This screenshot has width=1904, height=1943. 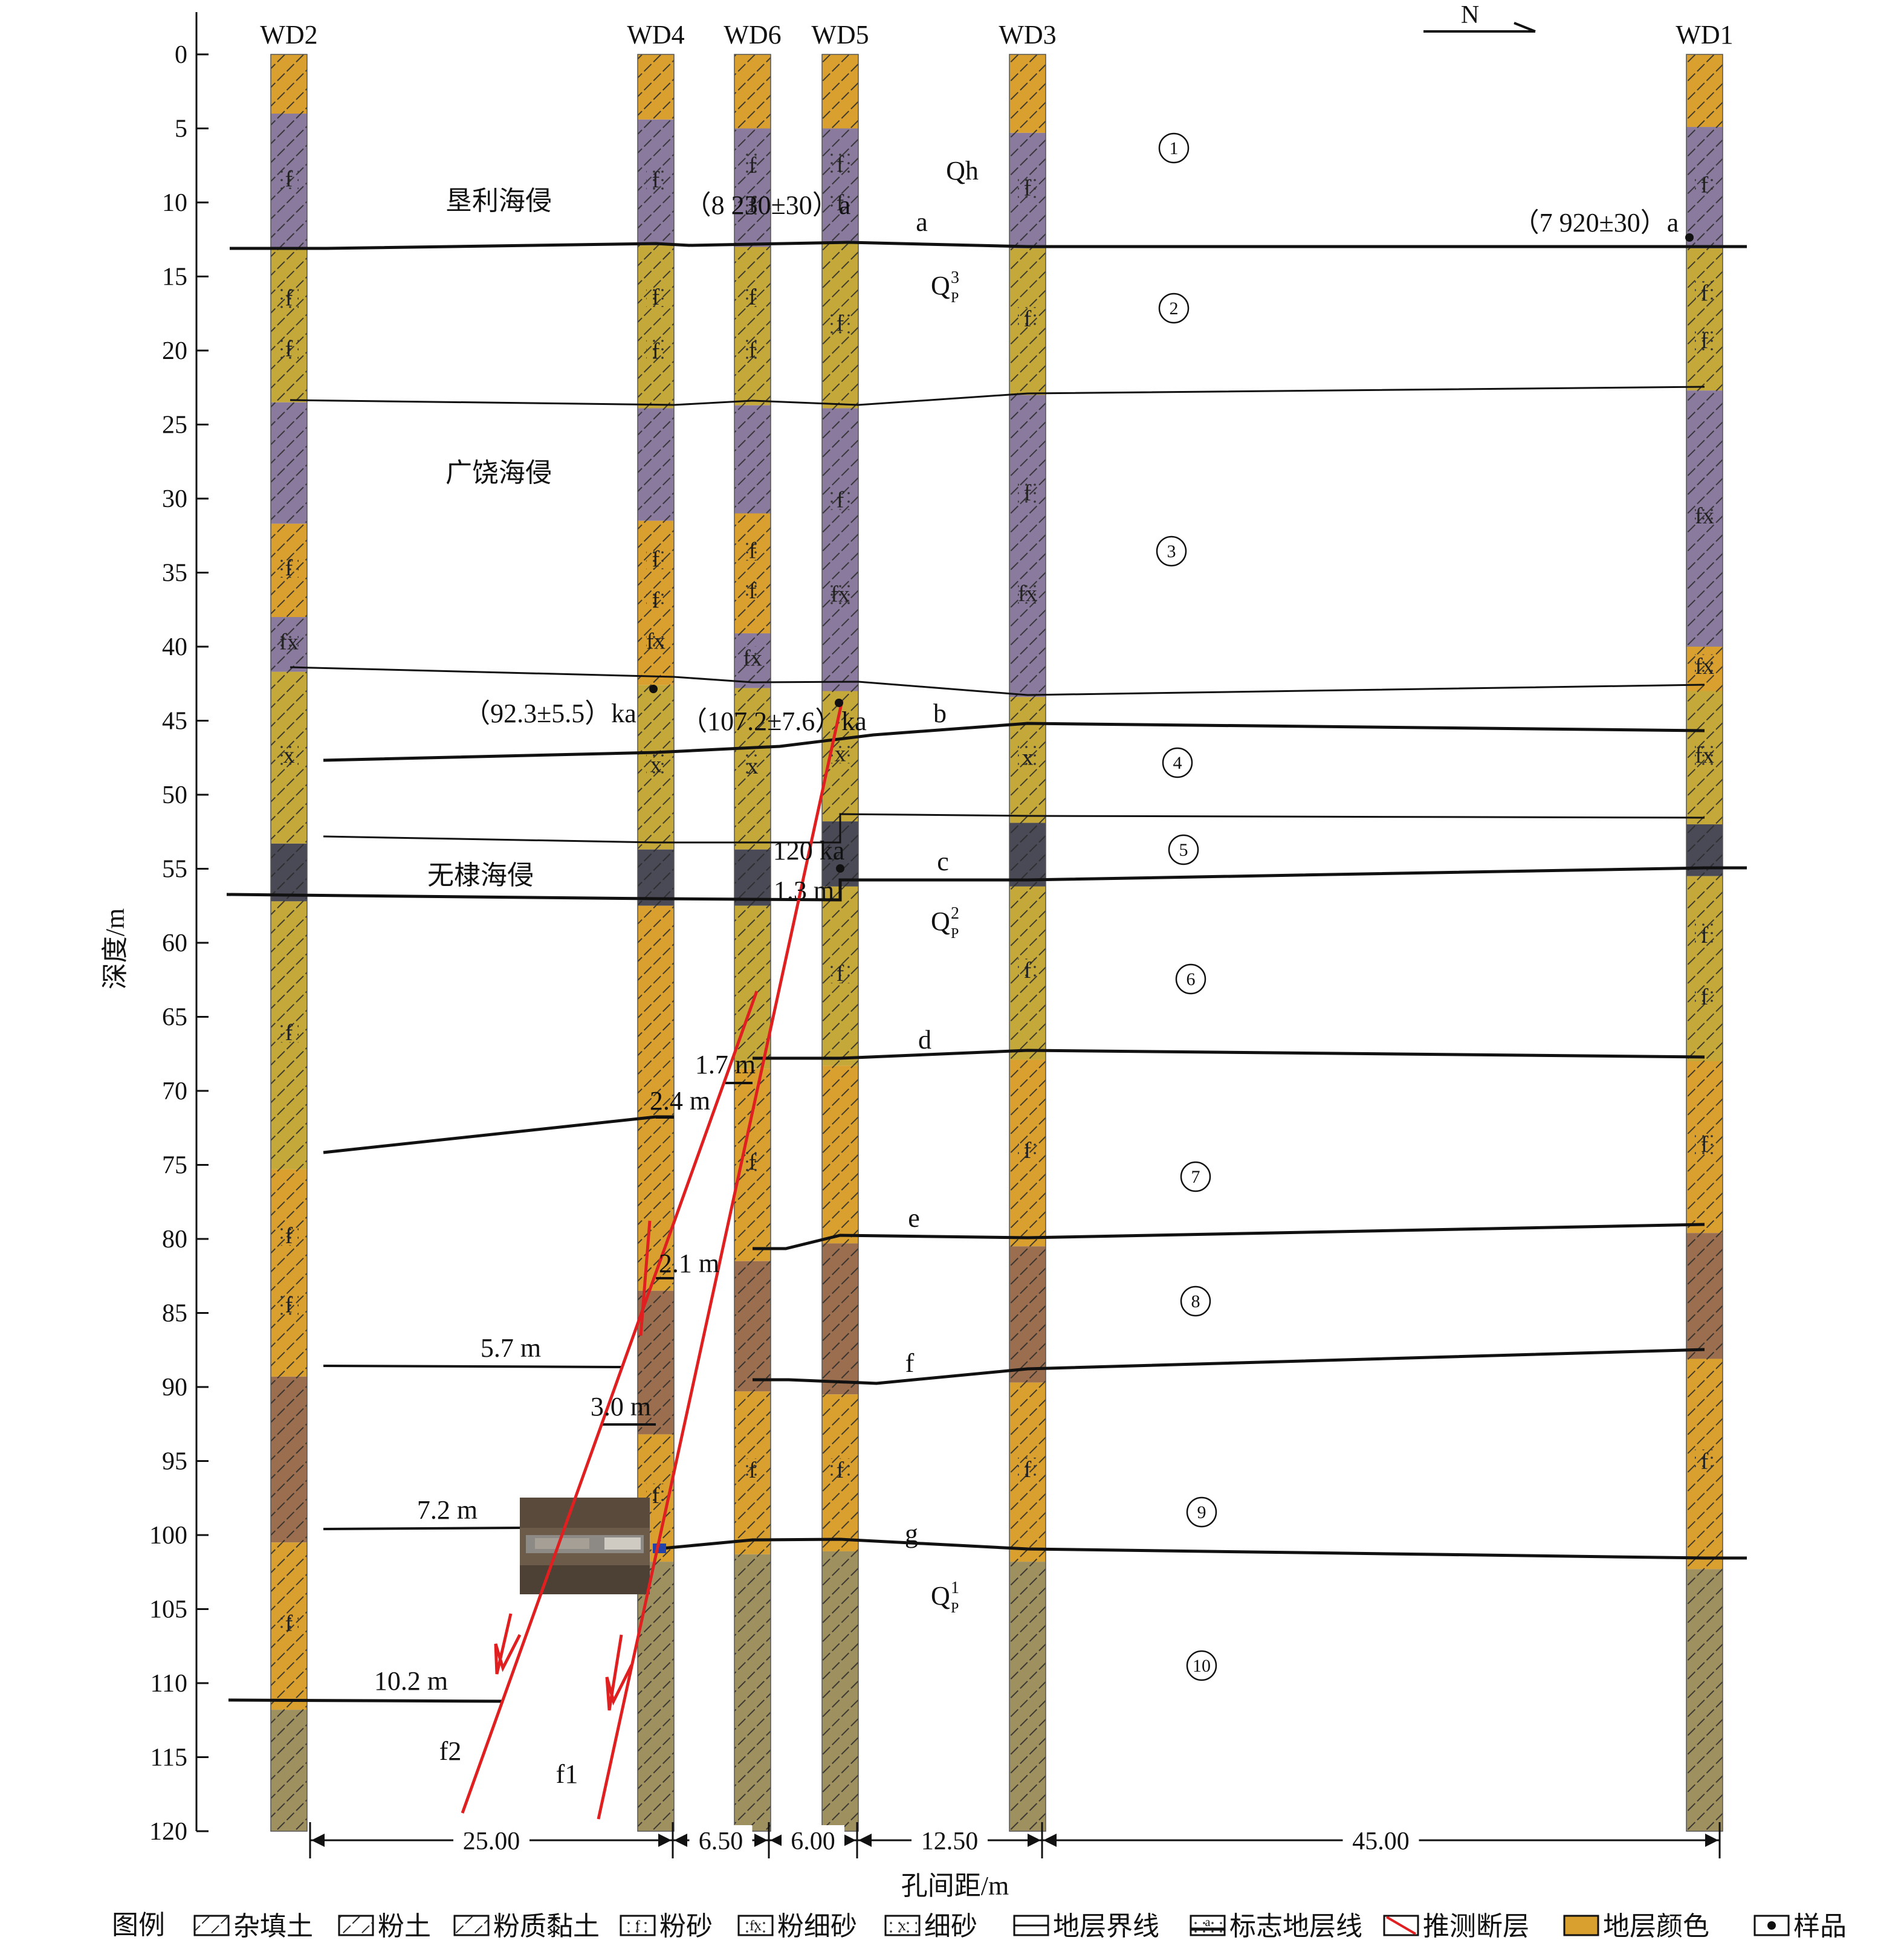 I want to click on legend-item: f 粉砂, so click(x=666, y=1926).